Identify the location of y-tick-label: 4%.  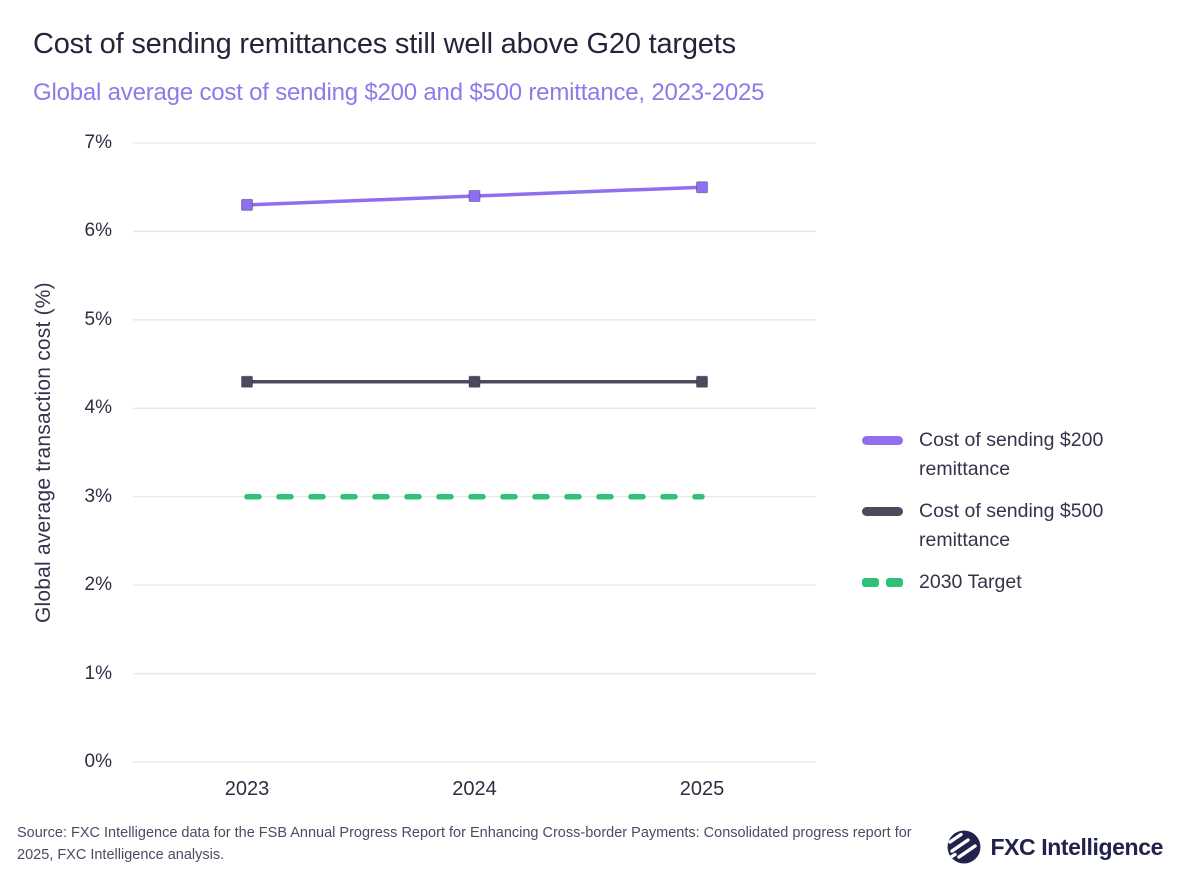
(98, 408).